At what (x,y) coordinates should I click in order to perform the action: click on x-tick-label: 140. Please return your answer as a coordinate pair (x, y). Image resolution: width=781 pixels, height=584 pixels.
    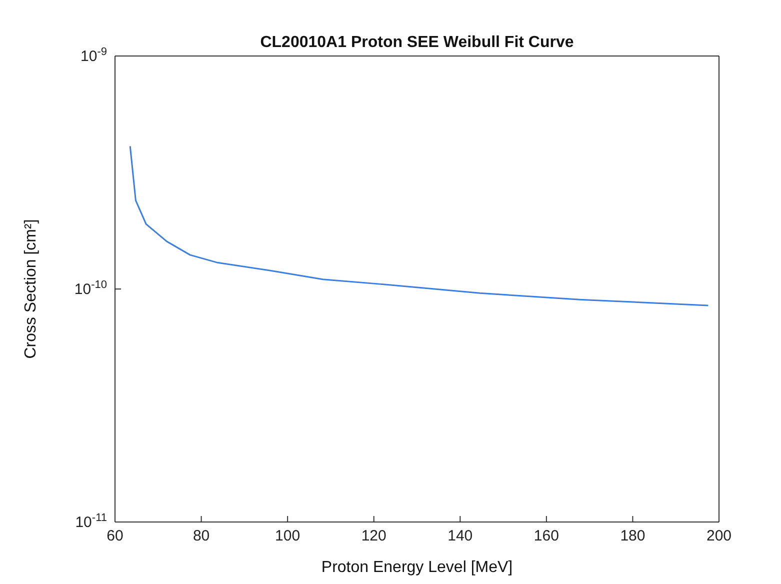
    Looking at the image, I should click on (460, 536).